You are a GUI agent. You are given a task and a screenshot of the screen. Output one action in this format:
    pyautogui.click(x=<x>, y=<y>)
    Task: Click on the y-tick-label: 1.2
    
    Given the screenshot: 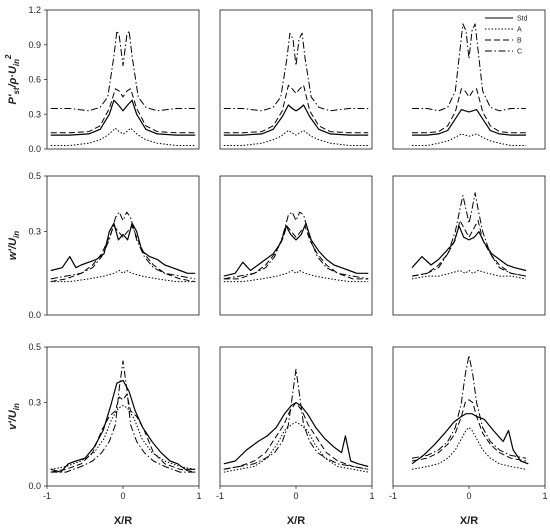 What is the action you would take?
    pyautogui.click(x=34, y=10)
    